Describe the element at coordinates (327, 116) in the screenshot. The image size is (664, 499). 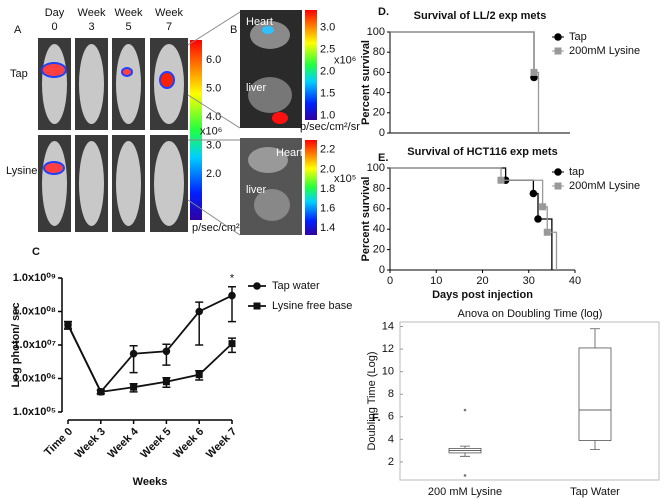
I see `colorbar-tick-label: 1.0` at that location.